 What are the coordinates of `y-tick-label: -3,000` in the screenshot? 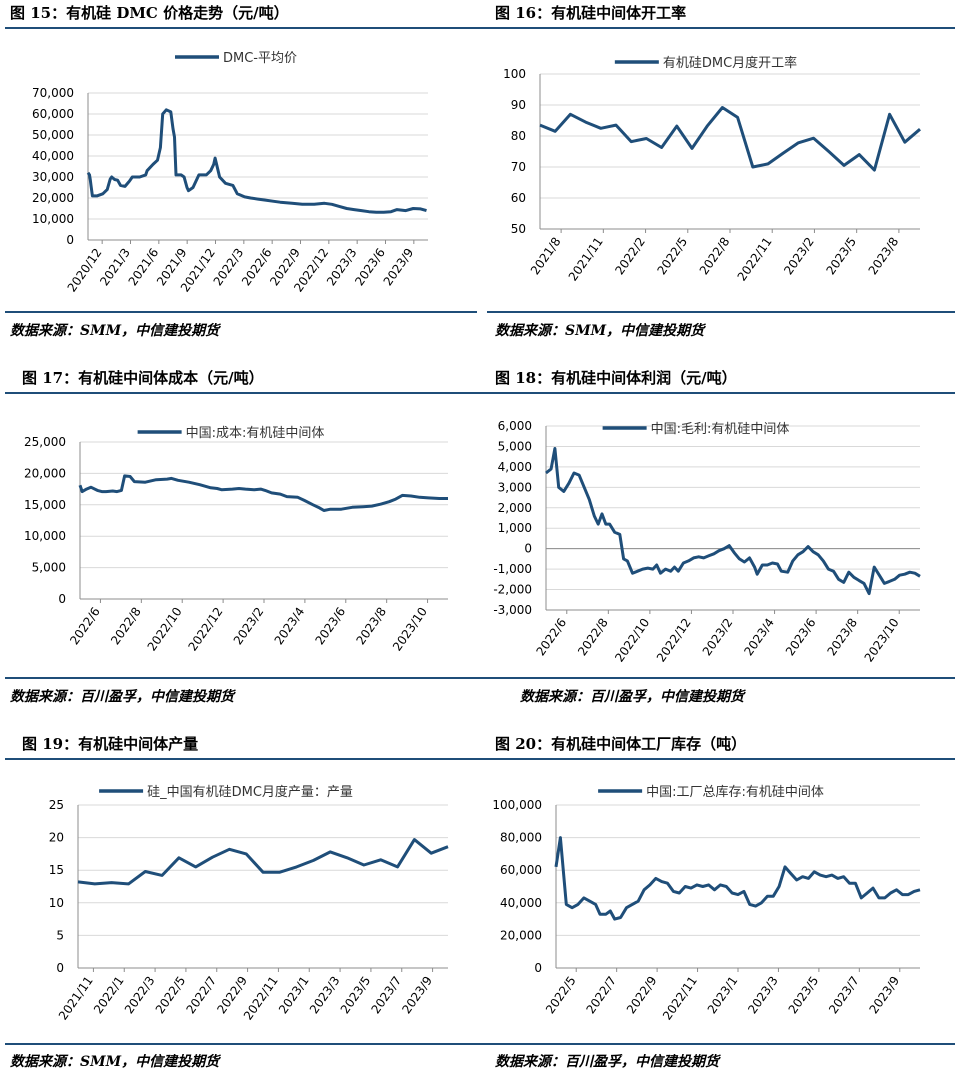 It's located at (512, 610).